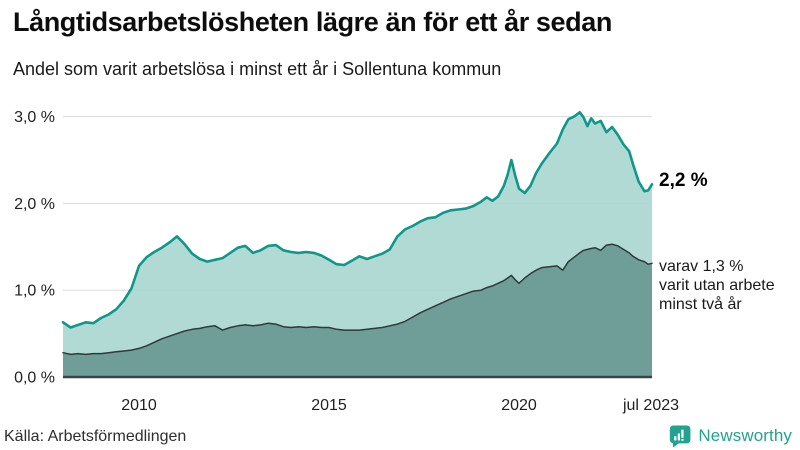 This screenshot has width=800, height=450. What do you see at coordinates (700, 304) in the screenshot?
I see `annotation-line-3: minst två år` at bounding box center [700, 304].